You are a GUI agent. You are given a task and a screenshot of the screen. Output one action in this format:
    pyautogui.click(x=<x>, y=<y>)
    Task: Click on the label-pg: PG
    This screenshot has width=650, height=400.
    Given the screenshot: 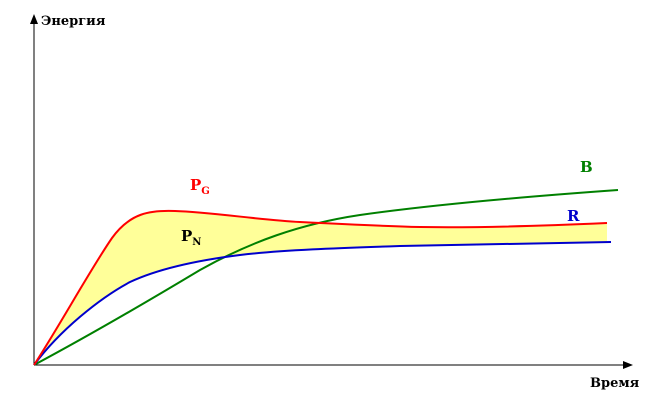 What is the action you would take?
    pyautogui.click(x=200, y=186)
    